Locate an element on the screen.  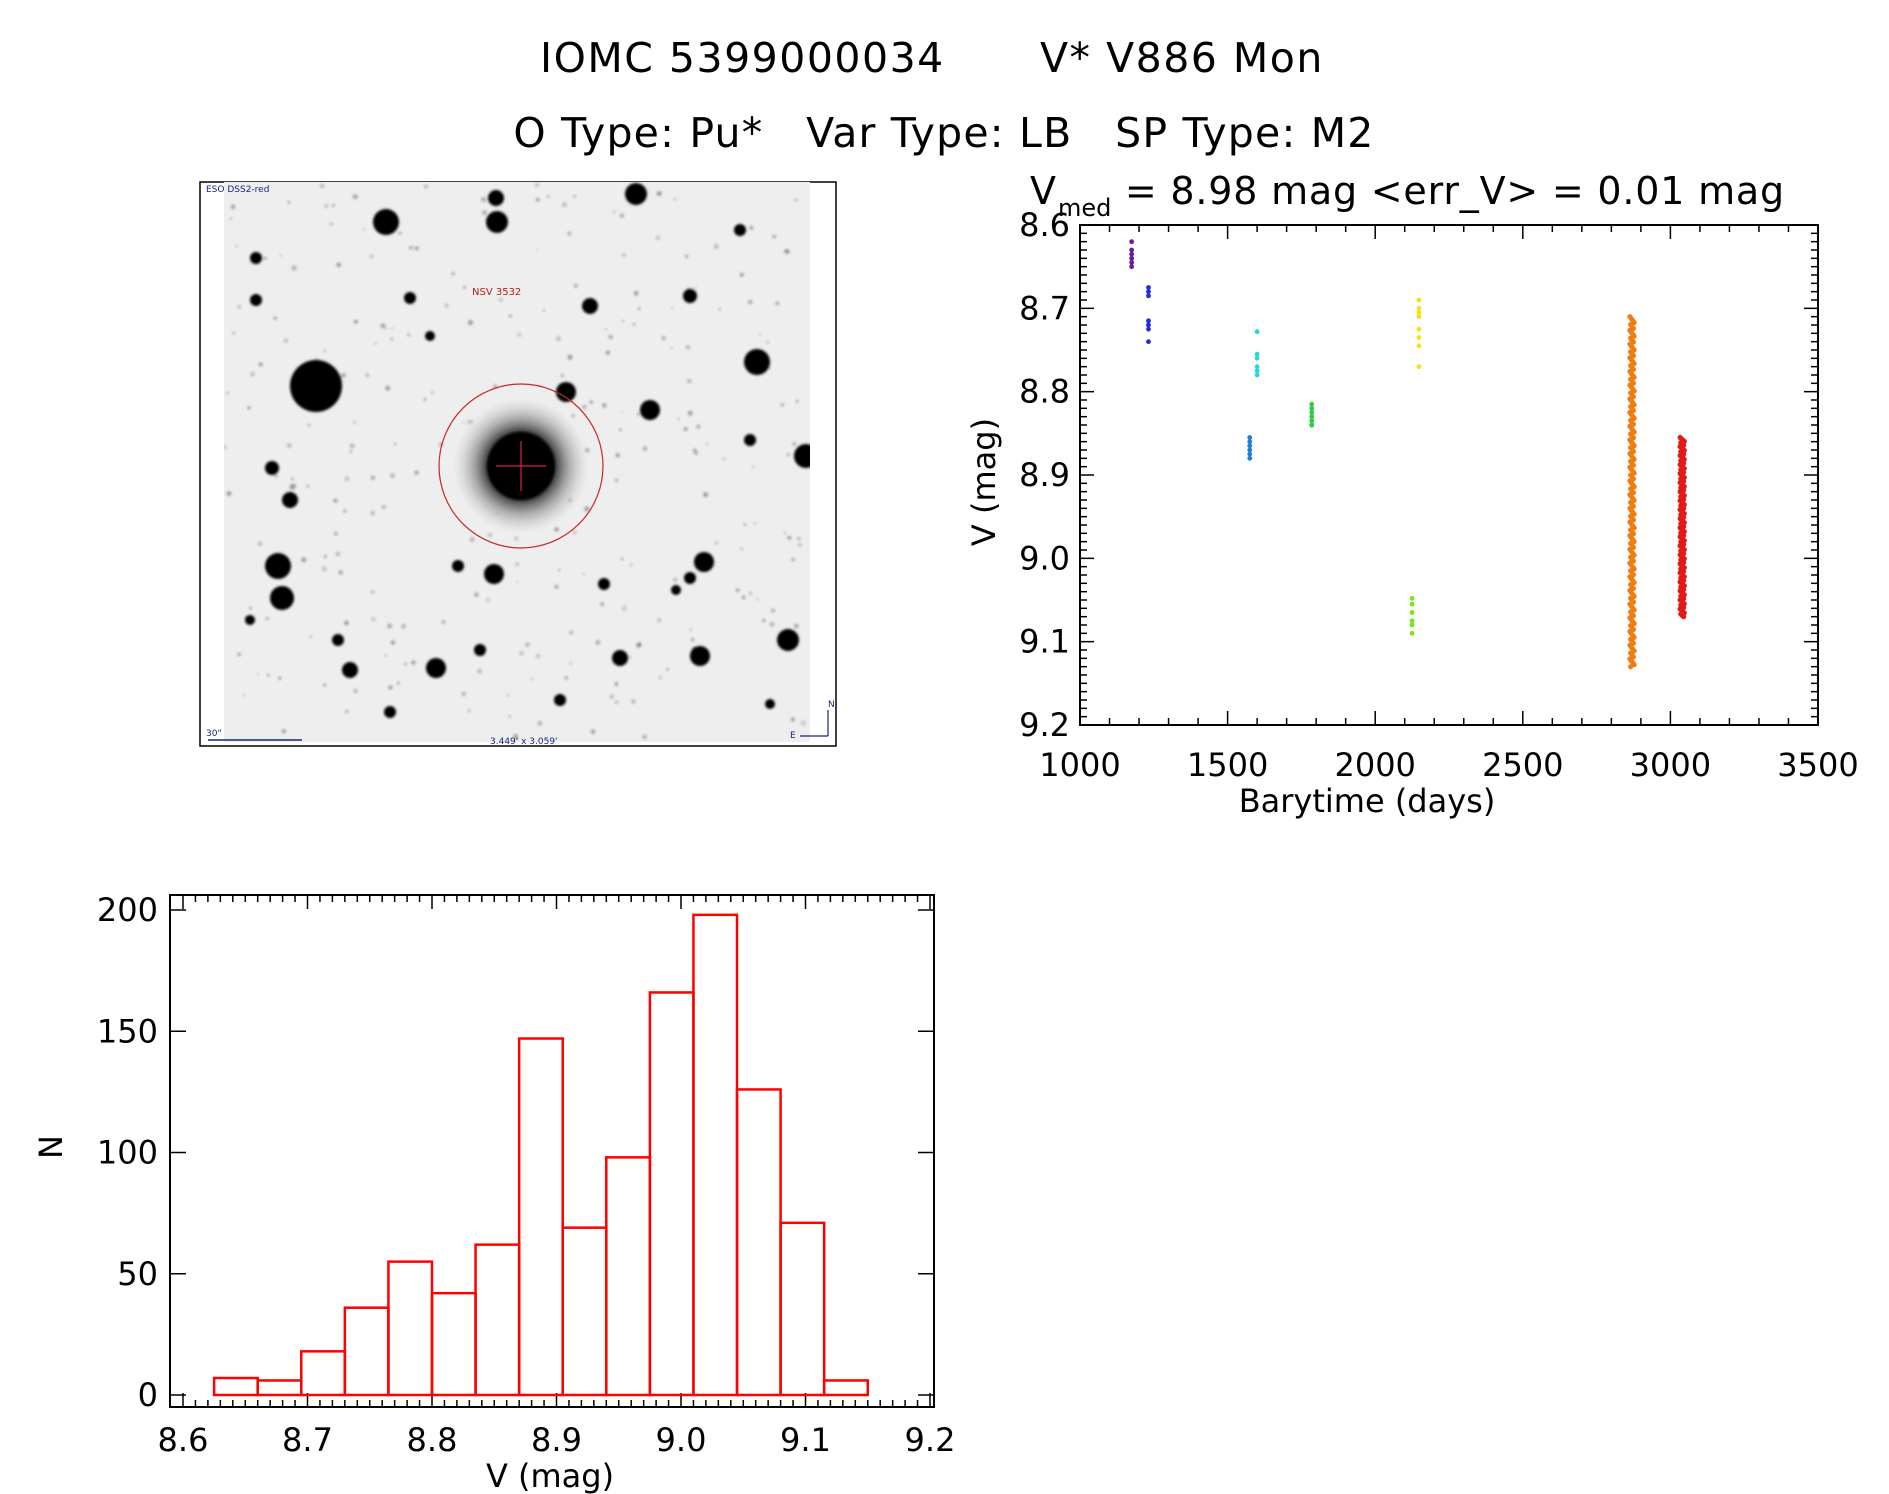
hist-y-tick-label: 200 is located at coordinates (127, 910).